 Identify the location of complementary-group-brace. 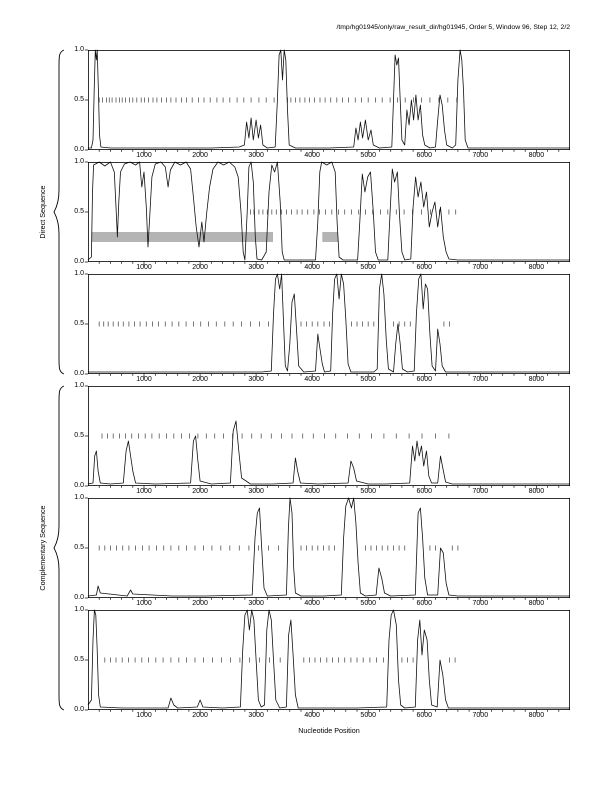
(59, 548).